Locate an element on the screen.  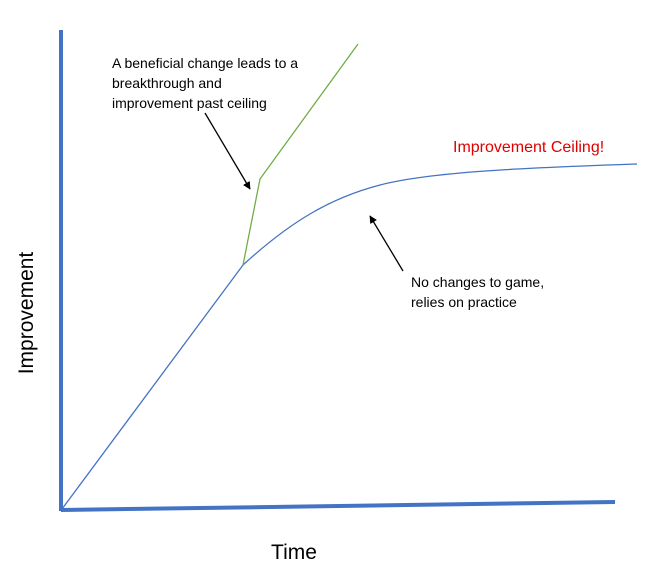
practice-arrow is located at coordinates (386, 243).